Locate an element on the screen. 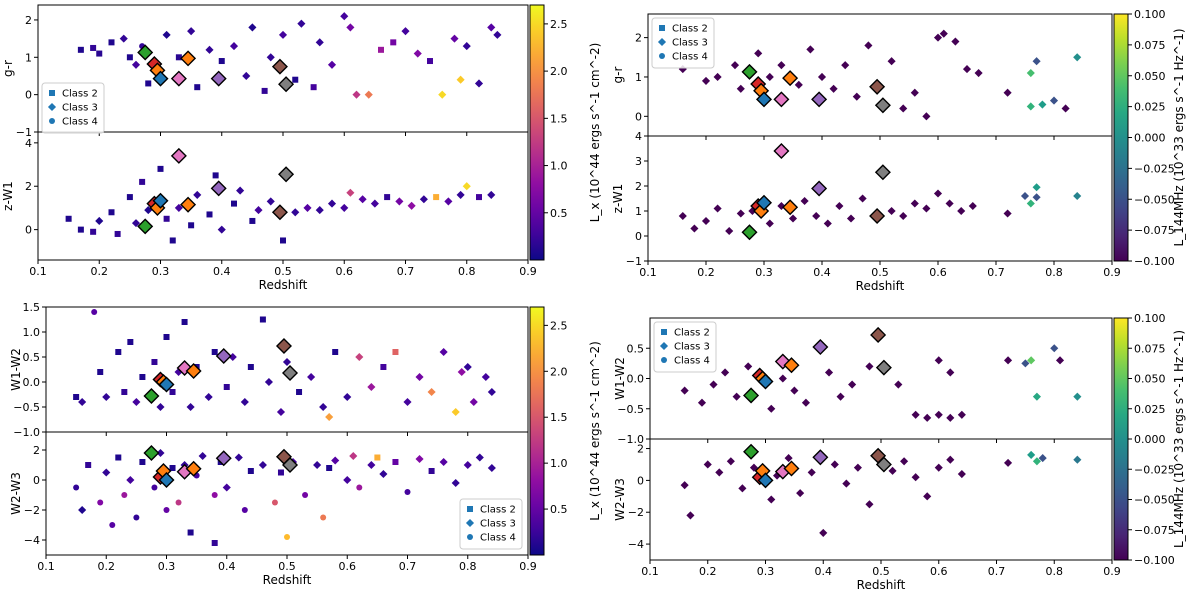 The height and width of the screenshot is (593, 1200). y-tick-label: −1.0 is located at coordinates (26, 432).